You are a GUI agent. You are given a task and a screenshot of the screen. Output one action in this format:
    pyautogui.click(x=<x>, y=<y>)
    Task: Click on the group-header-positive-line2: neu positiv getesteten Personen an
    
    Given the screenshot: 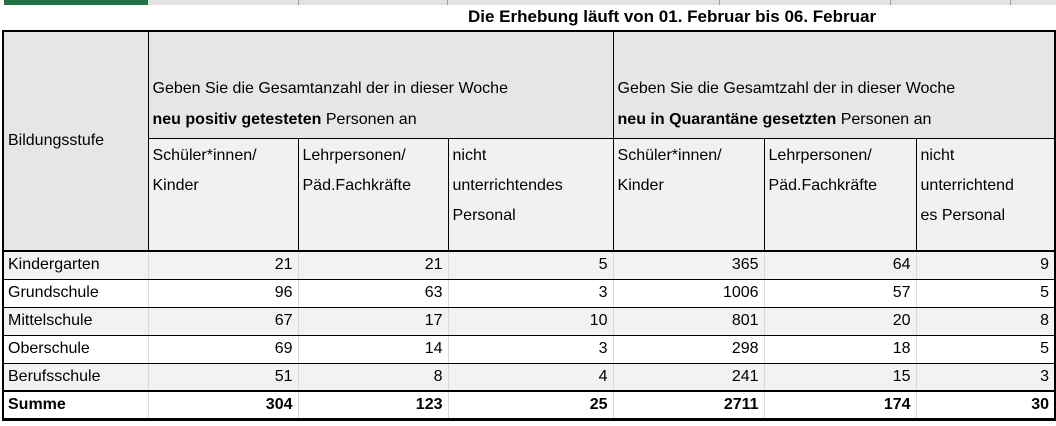 What is the action you would take?
    pyautogui.click(x=382, y=119)
    